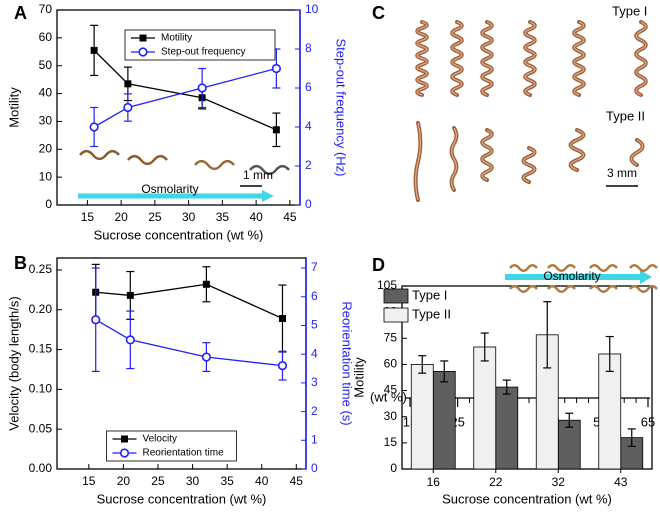 The height and width of the screenshot is (514, 660). I want to click on scale-bar-label: 3 mm, so click(622, 173).